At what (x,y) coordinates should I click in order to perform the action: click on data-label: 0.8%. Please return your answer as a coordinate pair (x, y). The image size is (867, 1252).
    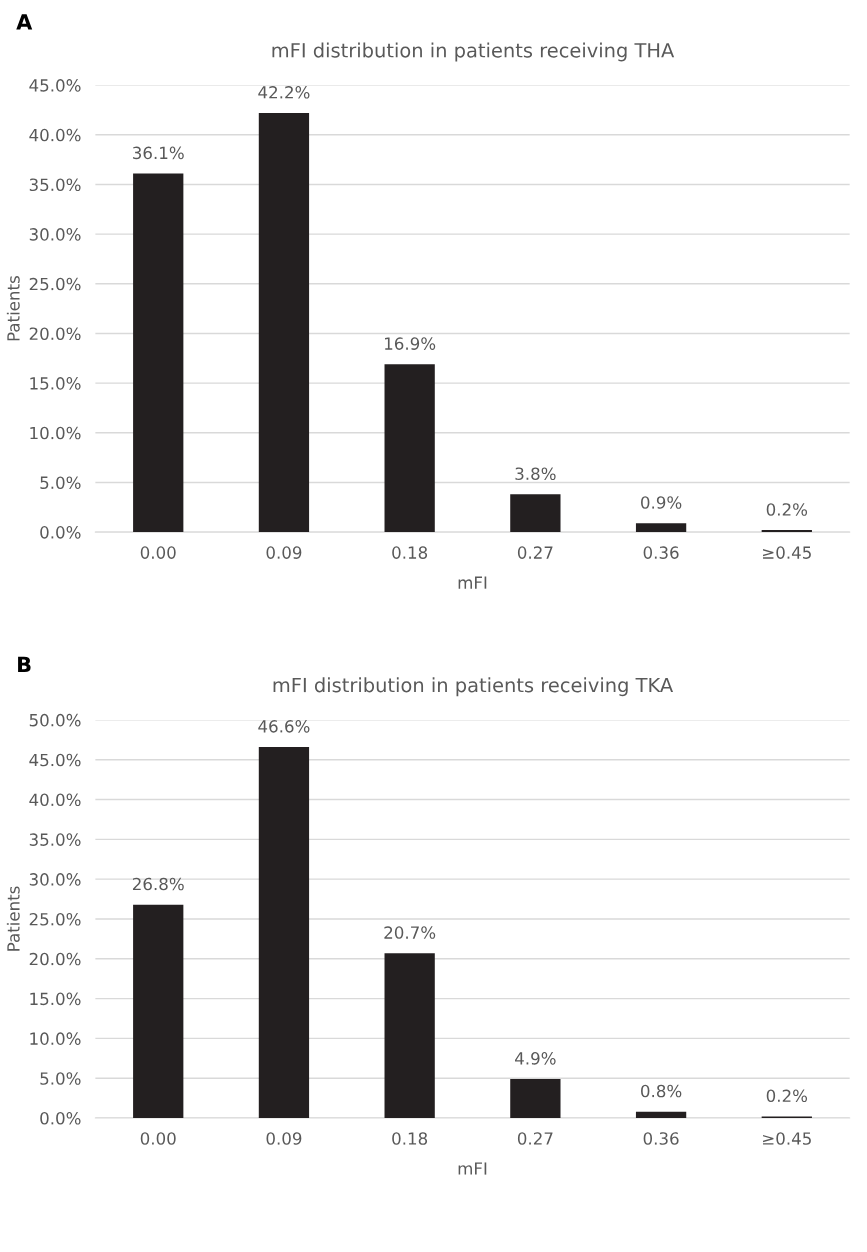
    Looking at the image, I should click on (661, 1091).